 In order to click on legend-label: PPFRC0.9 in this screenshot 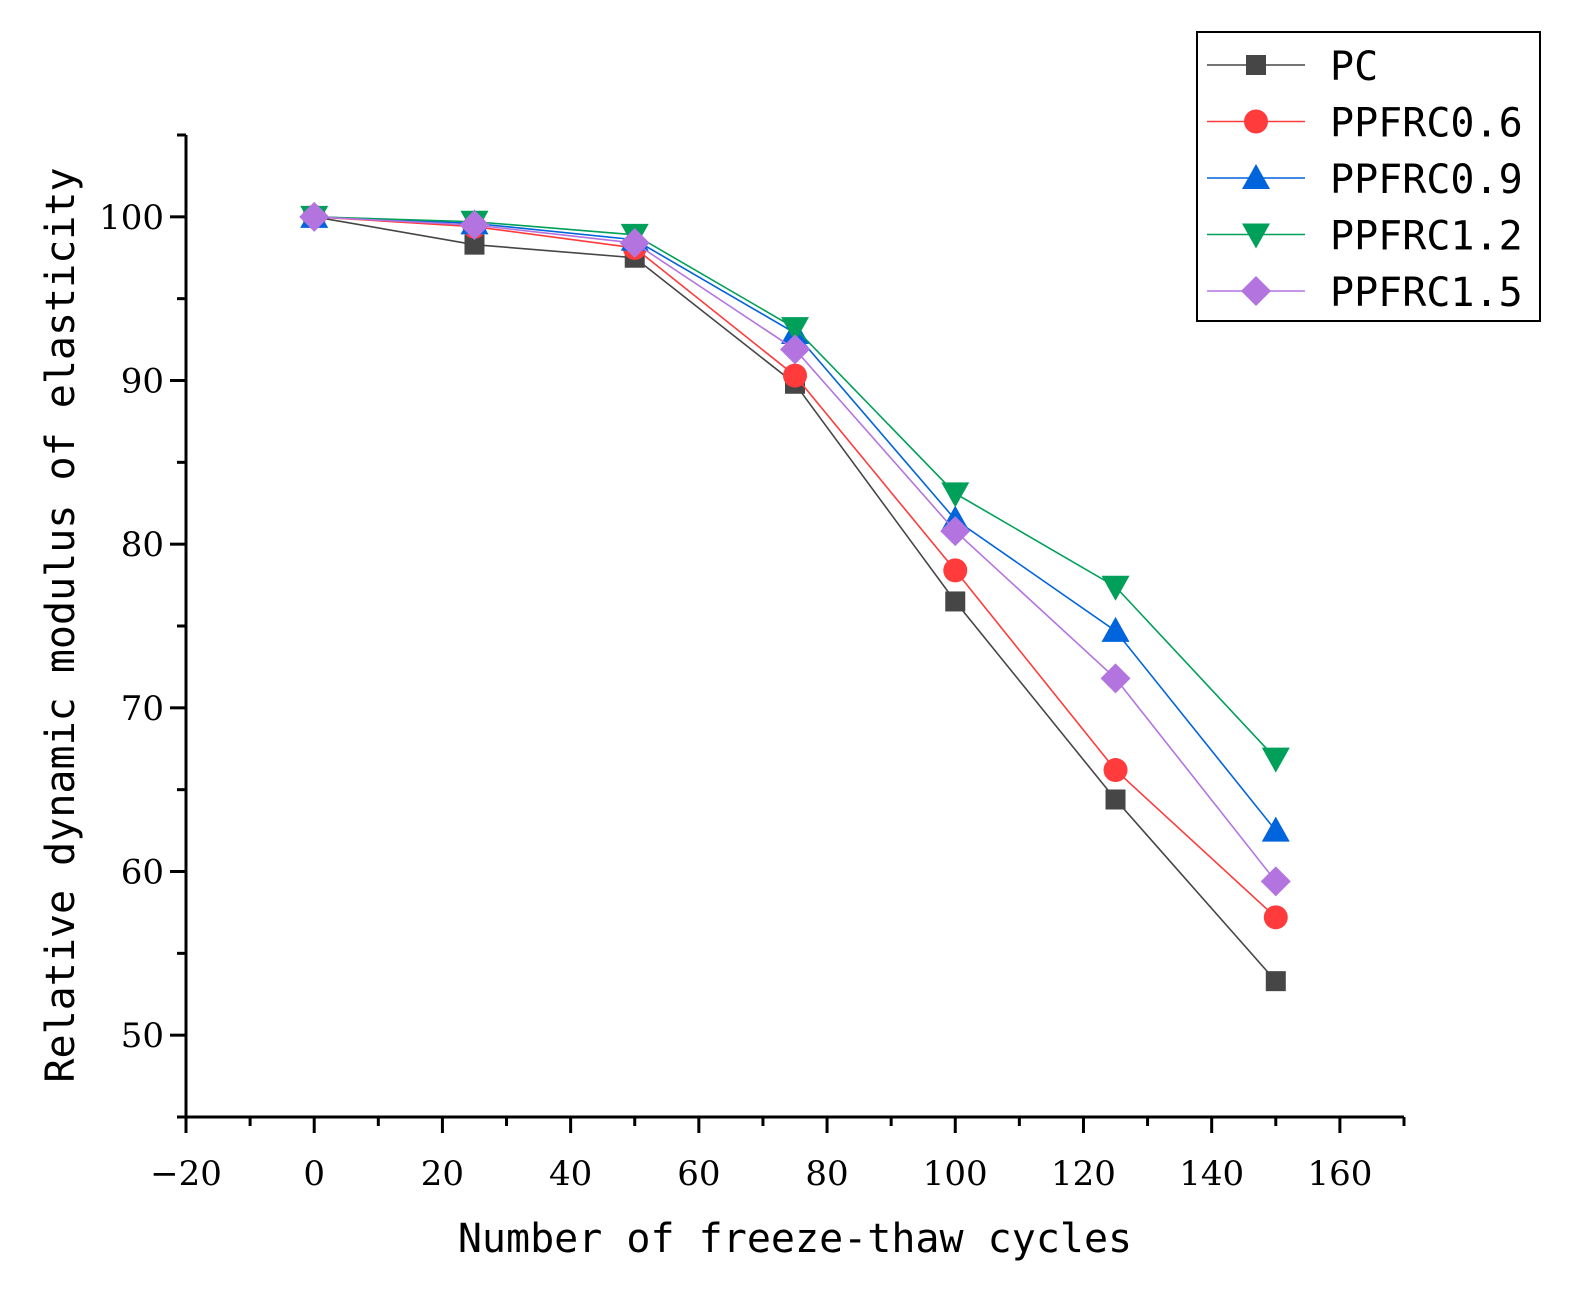, I will do `click(1426, 180)`.